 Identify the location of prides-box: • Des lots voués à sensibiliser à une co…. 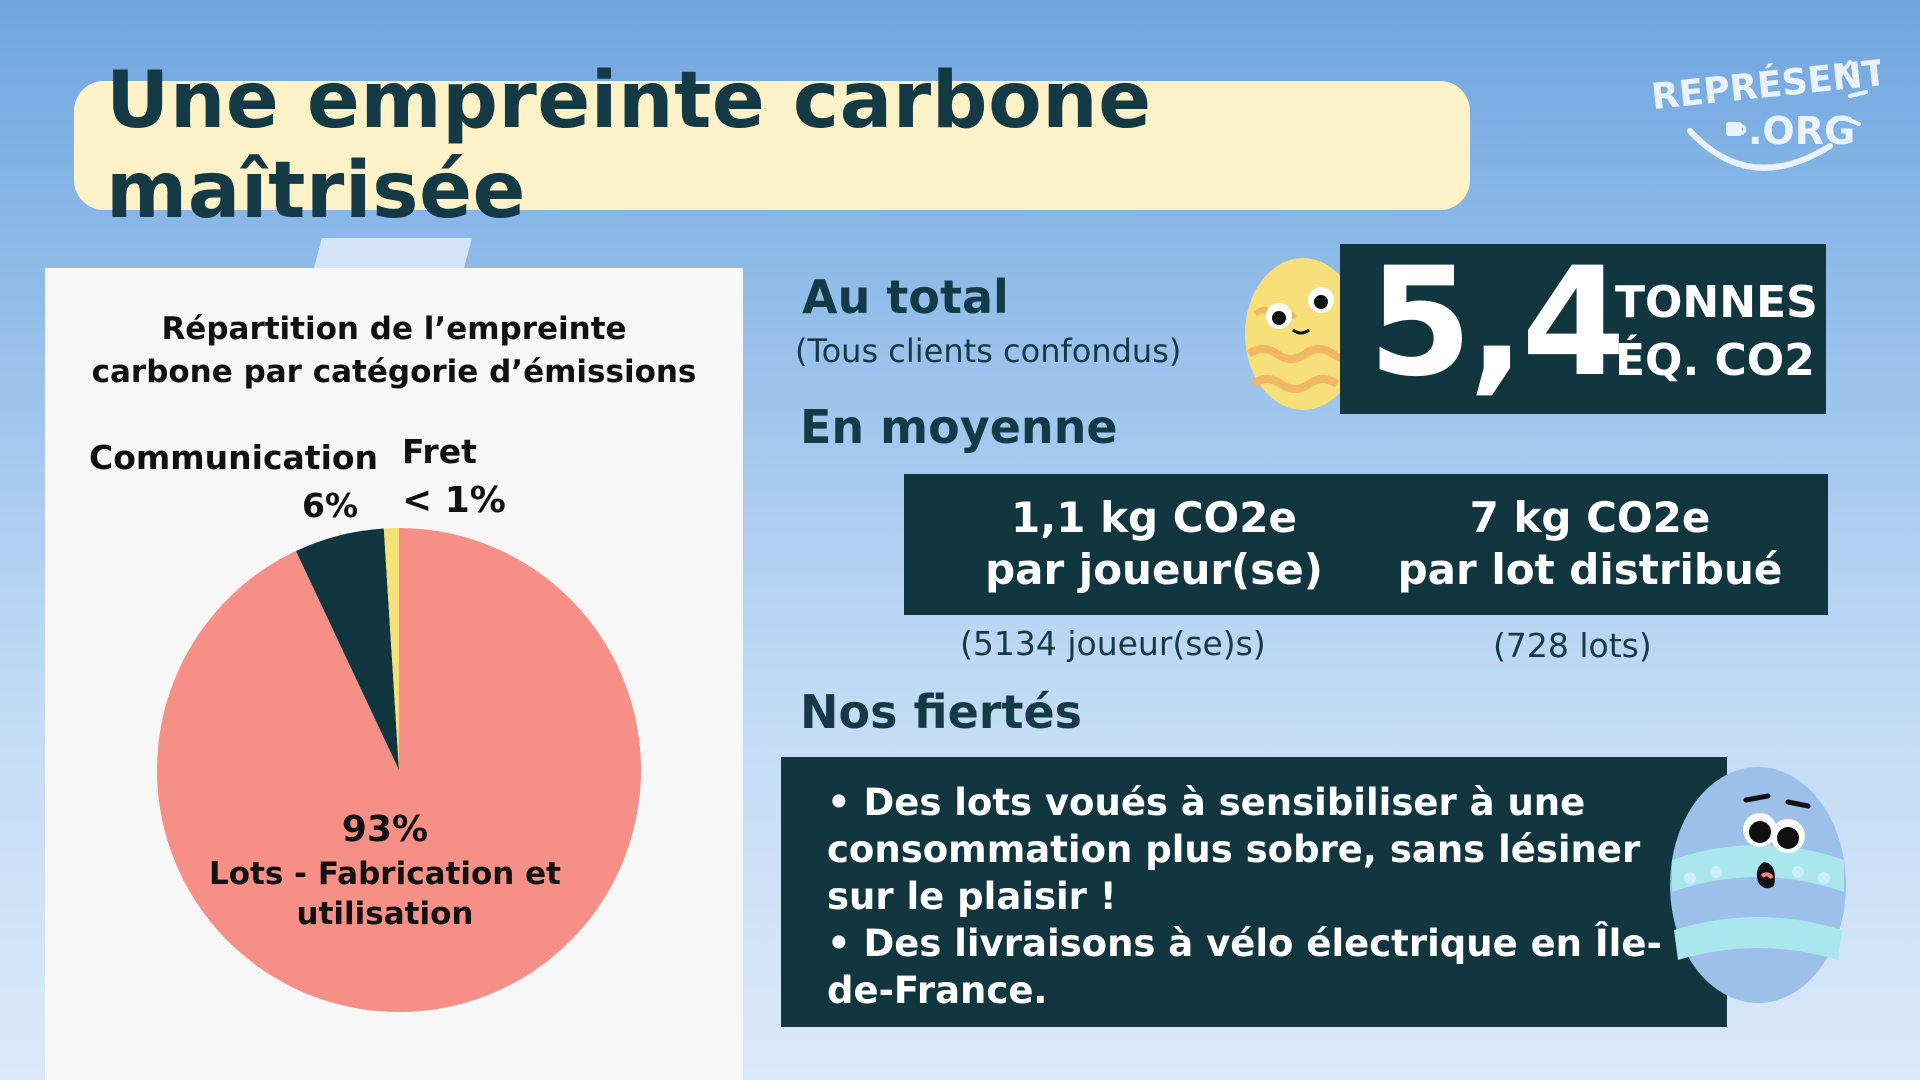
(1254, 892).